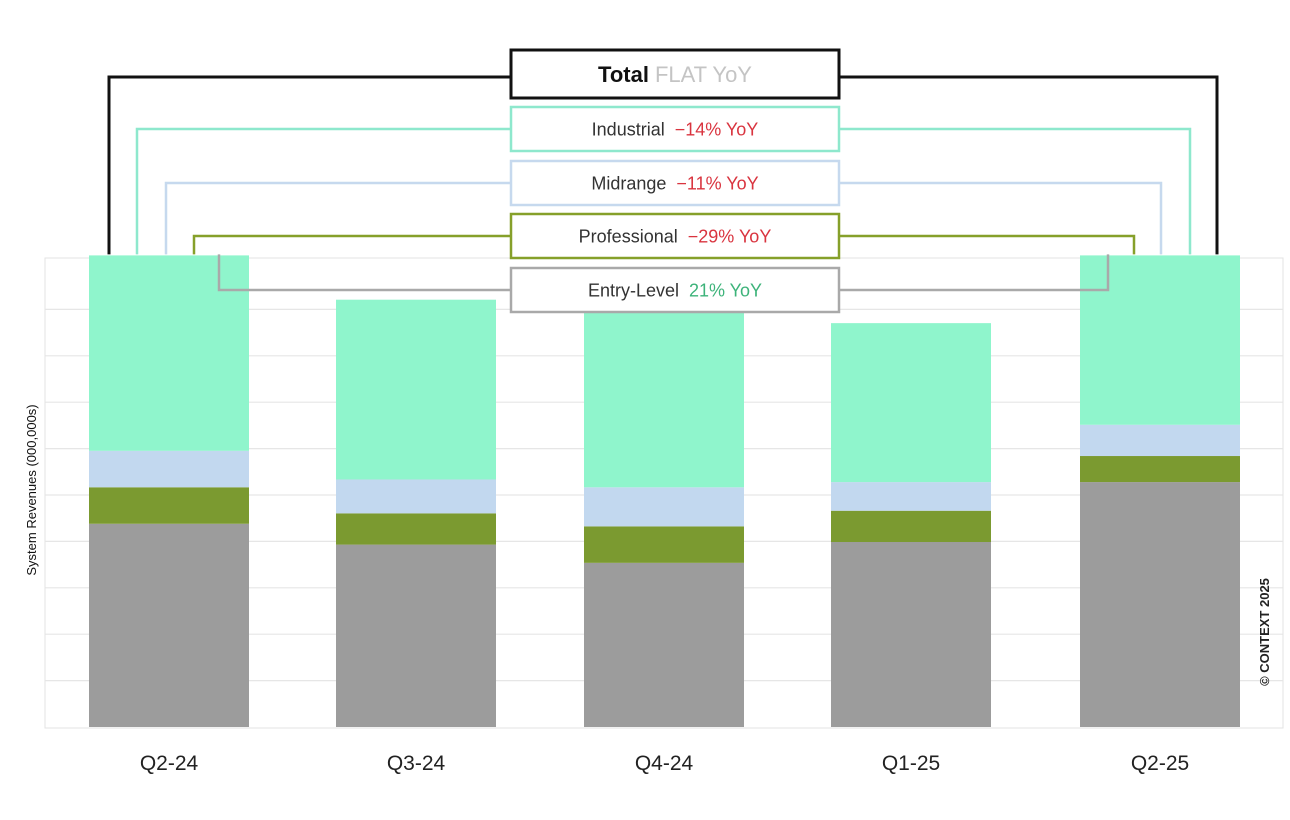 The width and height of the screenshot is (1290, 820). What do you see at coordinates (911, 763) in the screenshot?
I see `x-tick-label: Q1-25` at bounding box center [911, 763].